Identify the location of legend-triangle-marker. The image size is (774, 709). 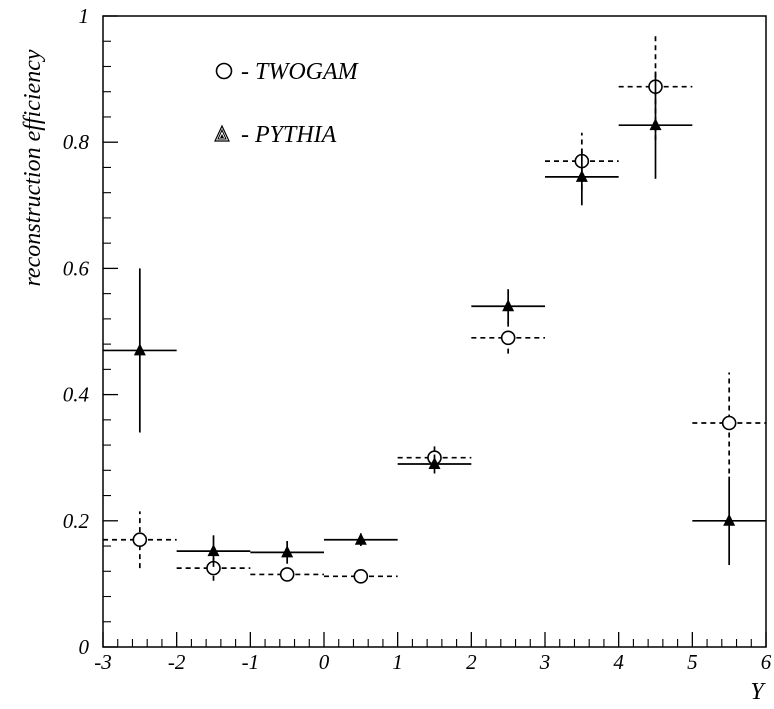
(222, 133).